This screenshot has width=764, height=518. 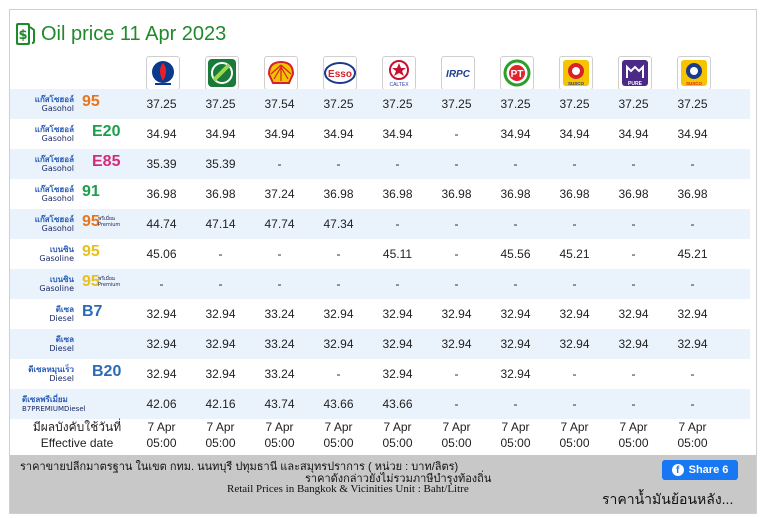 What do you see at coordinates (161, 254) in the screenshot?
I see `price-cell: 45.06` at bounding box center [161, 254].